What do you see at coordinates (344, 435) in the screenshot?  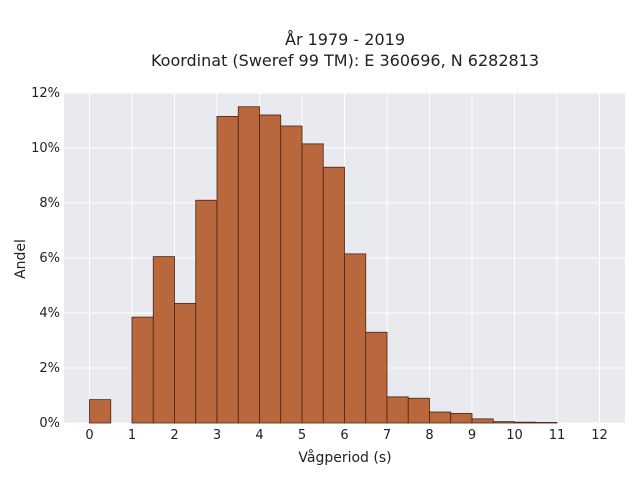 I see `x-tick-label-6: 6` at bounding box center [344, 435].